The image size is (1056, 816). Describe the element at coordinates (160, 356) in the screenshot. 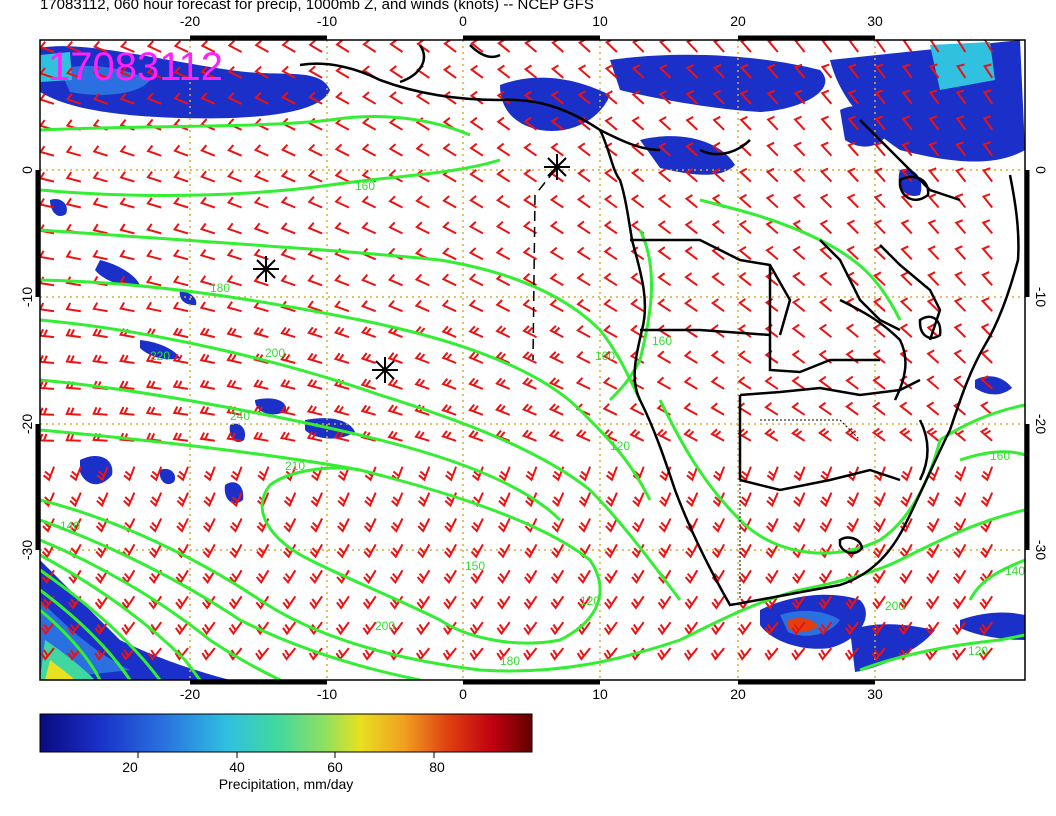

I see `contour-label: 220` at that location.